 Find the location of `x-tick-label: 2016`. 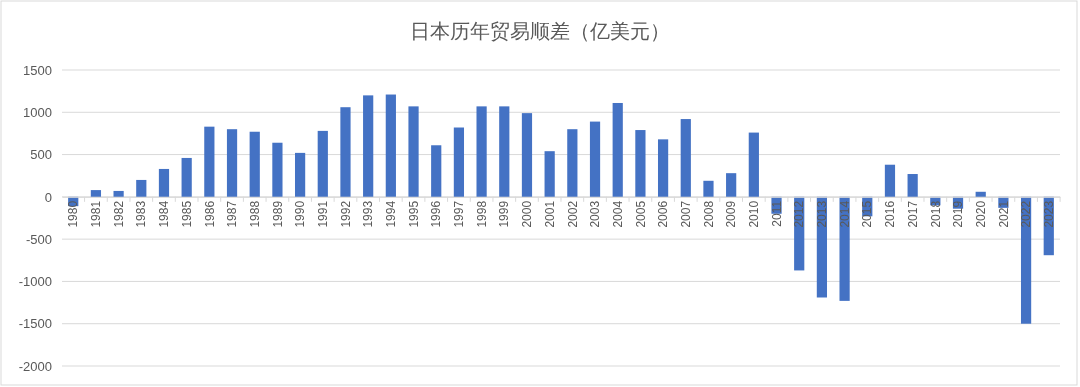

x-tick-label: 2016 is located at coordinates (890, 214).